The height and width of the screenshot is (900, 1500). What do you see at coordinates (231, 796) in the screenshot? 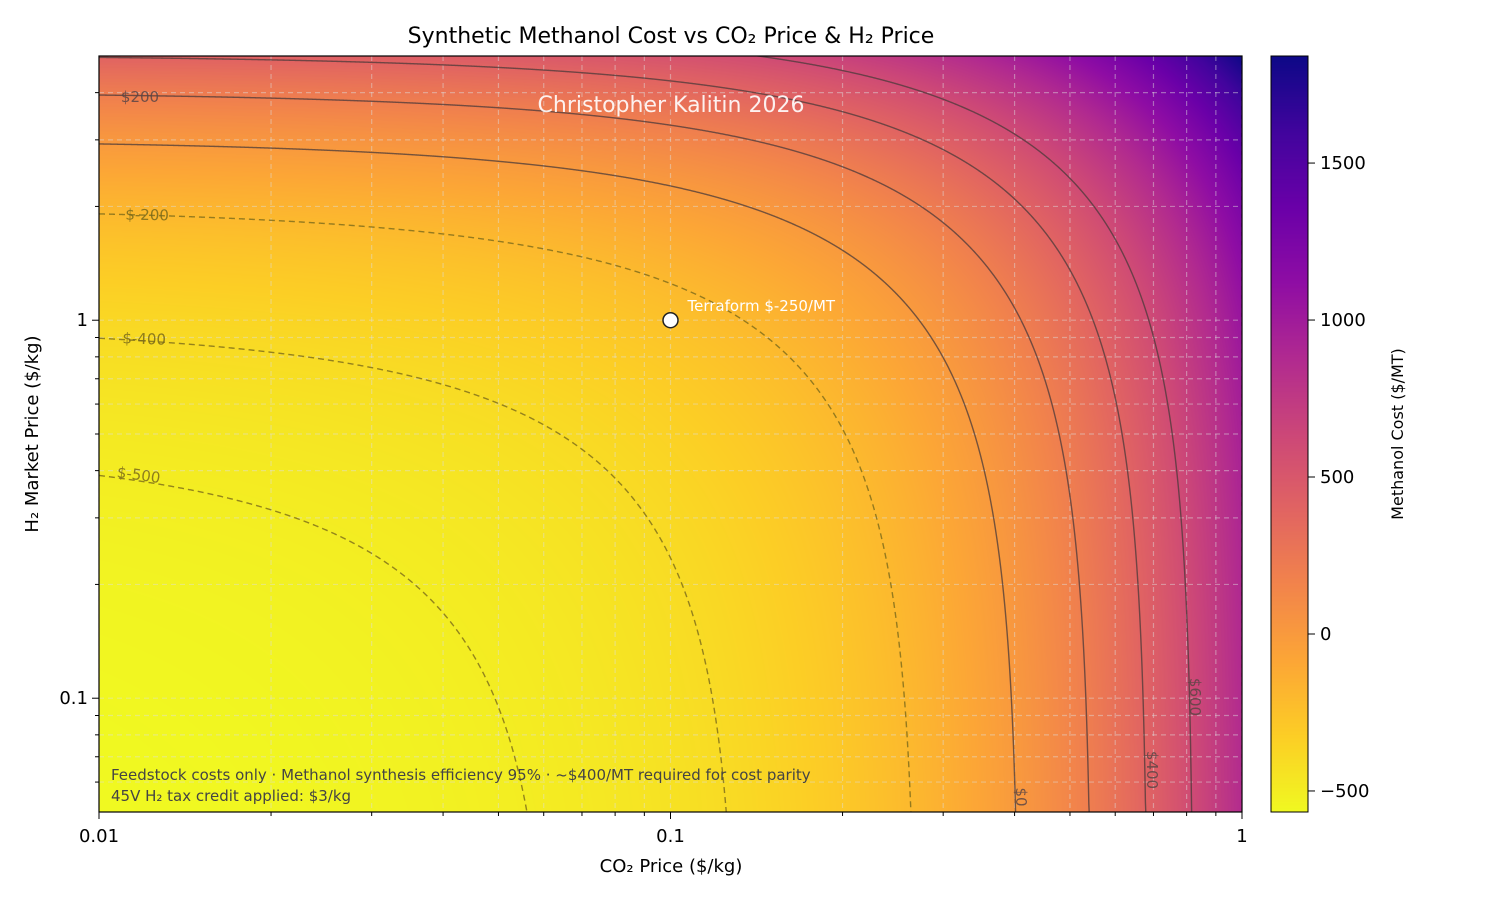
I see `footnote-line-2: 45V H₂ tax credit applied: $3/kg` at bounding box center [231, 796].